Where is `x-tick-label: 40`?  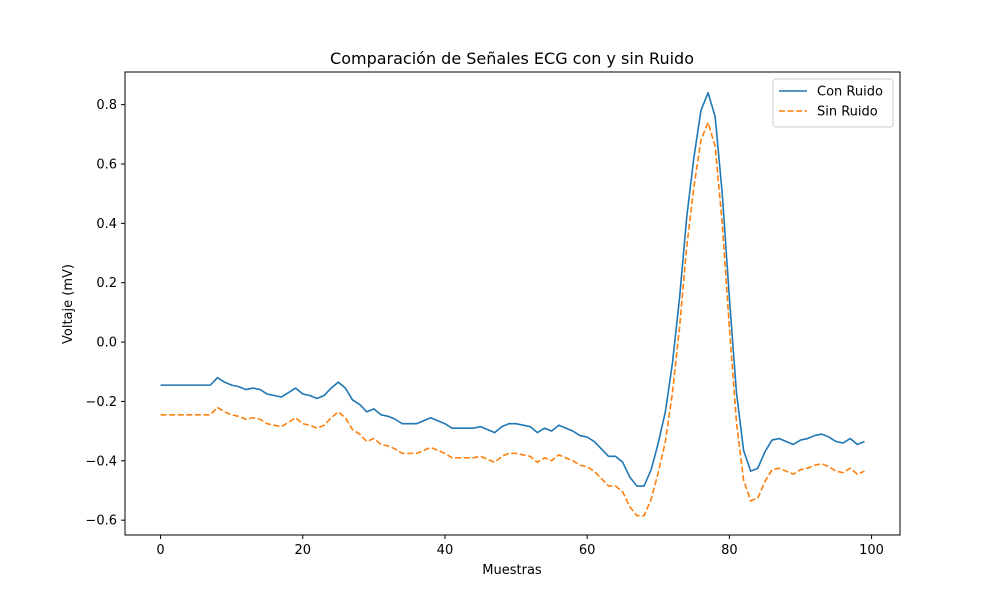
x-tick-label: 40 is located at coordinates (445, 550).